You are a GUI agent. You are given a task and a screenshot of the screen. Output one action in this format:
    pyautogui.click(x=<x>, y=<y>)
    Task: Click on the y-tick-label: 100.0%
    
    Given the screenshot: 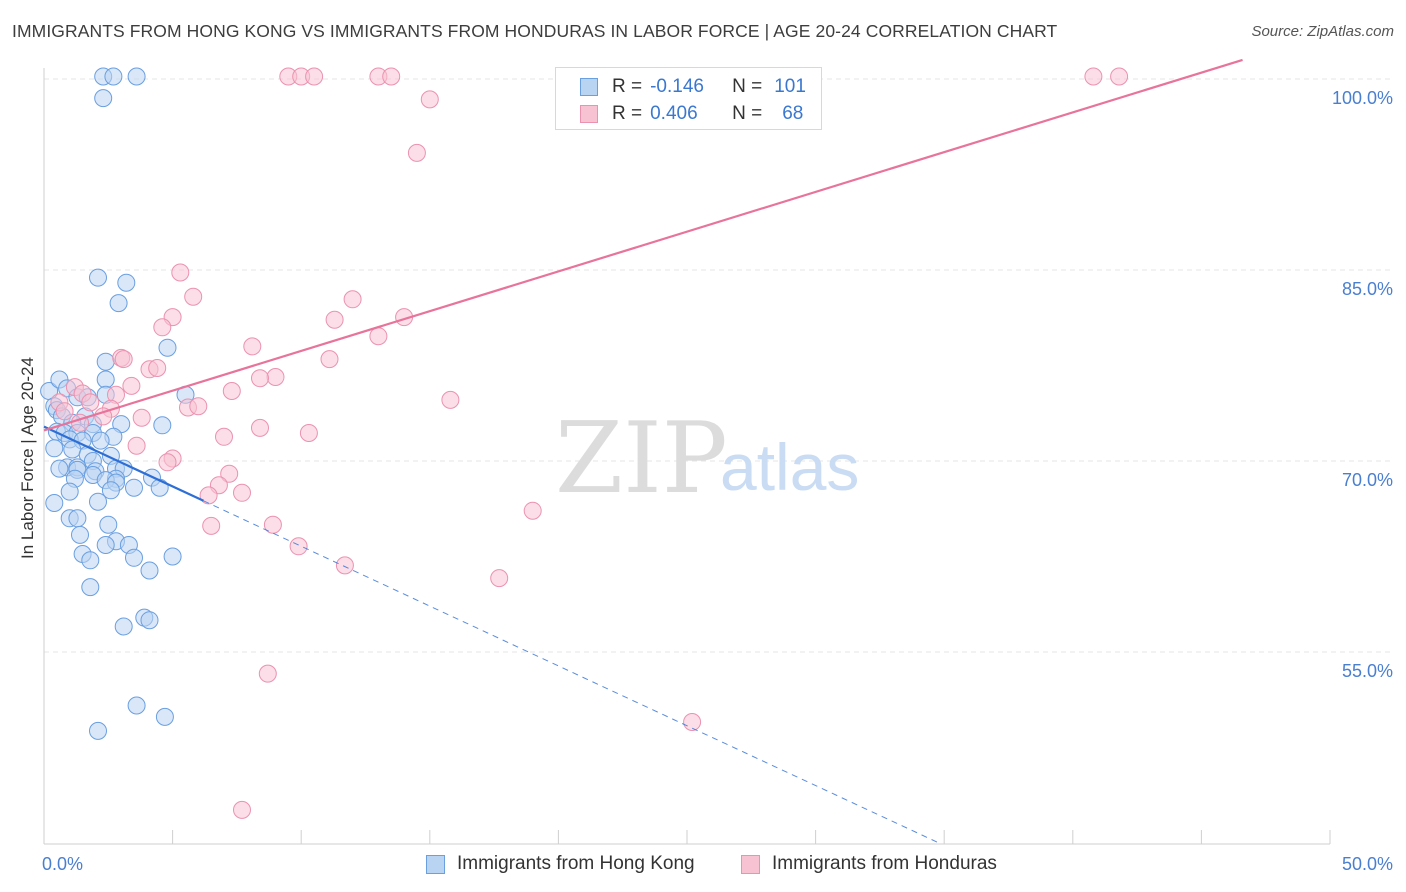 What is the action you would take?
    pyautogui.click(x=1362, y=98)
    